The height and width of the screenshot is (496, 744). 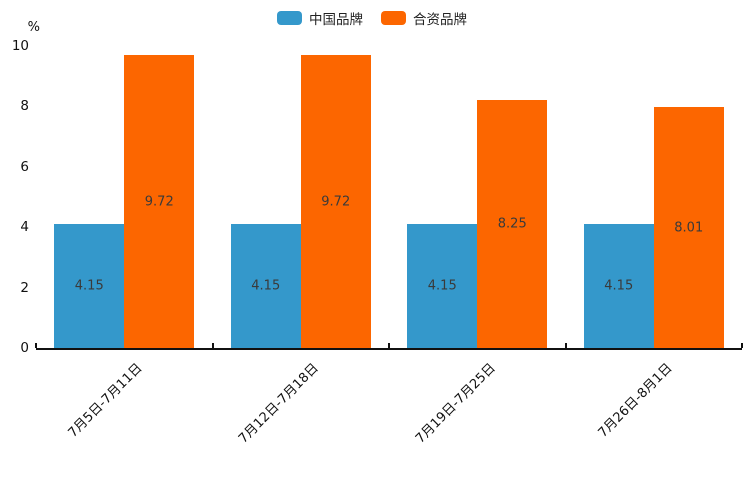 What do you see at coordinates (279, 403) in the screenshot?
I see `x-axis-category-label: 7月12日-7月18日` at bounding box center [279, 403].